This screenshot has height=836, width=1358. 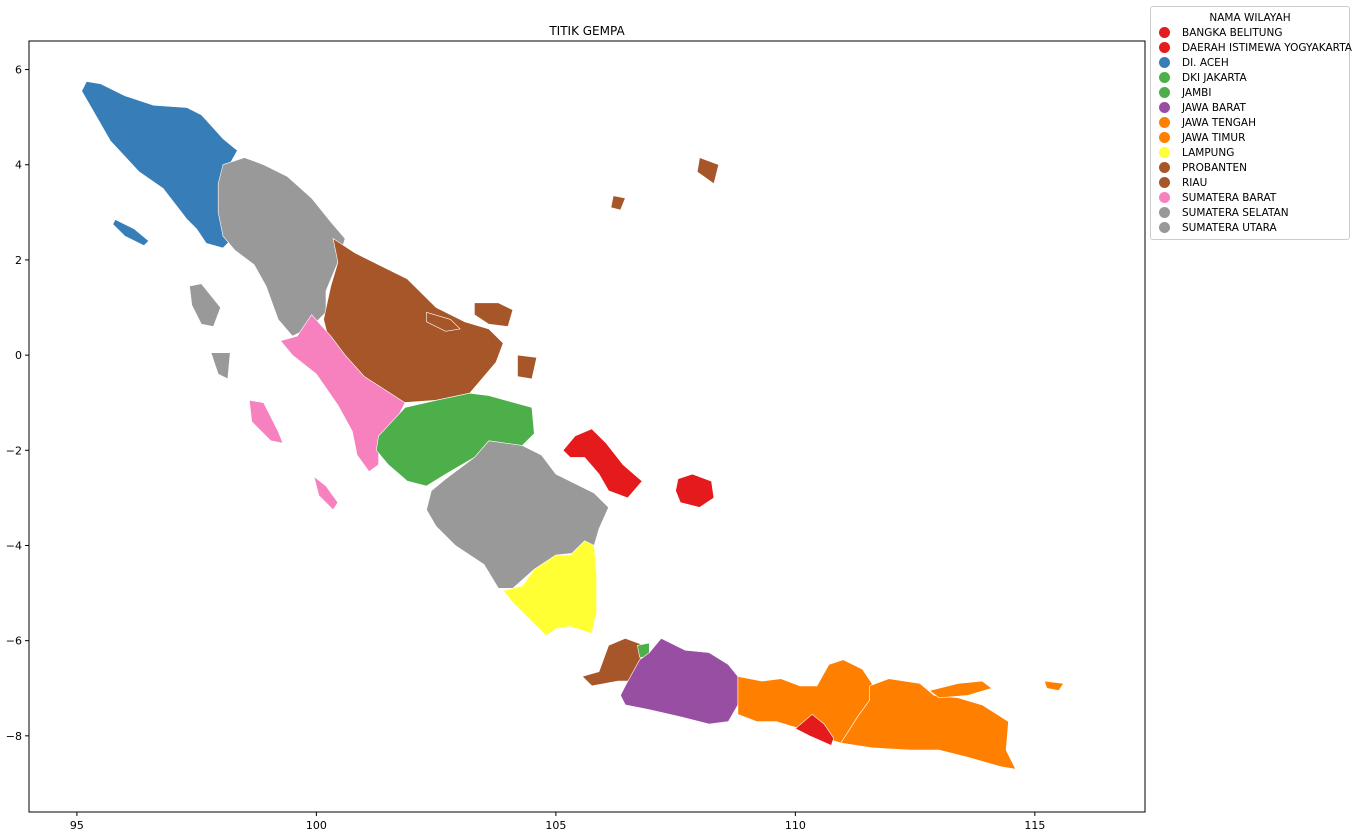 What do you see at coordinates (14, 545) in the screenshot?
I see `y-tick-label: −4` at bounding box center [14, 545].